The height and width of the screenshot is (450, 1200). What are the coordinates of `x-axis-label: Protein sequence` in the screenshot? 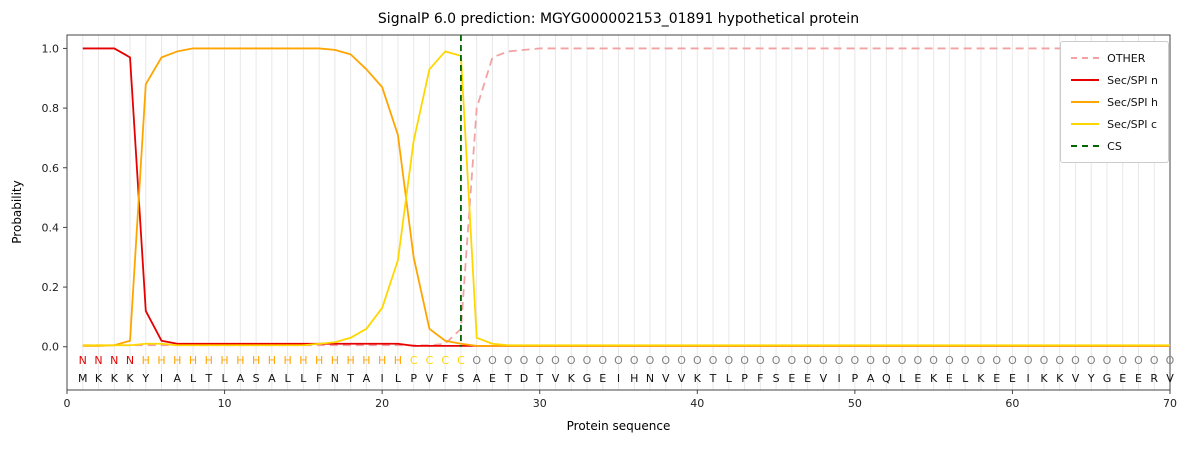 It's located at (618, 426).